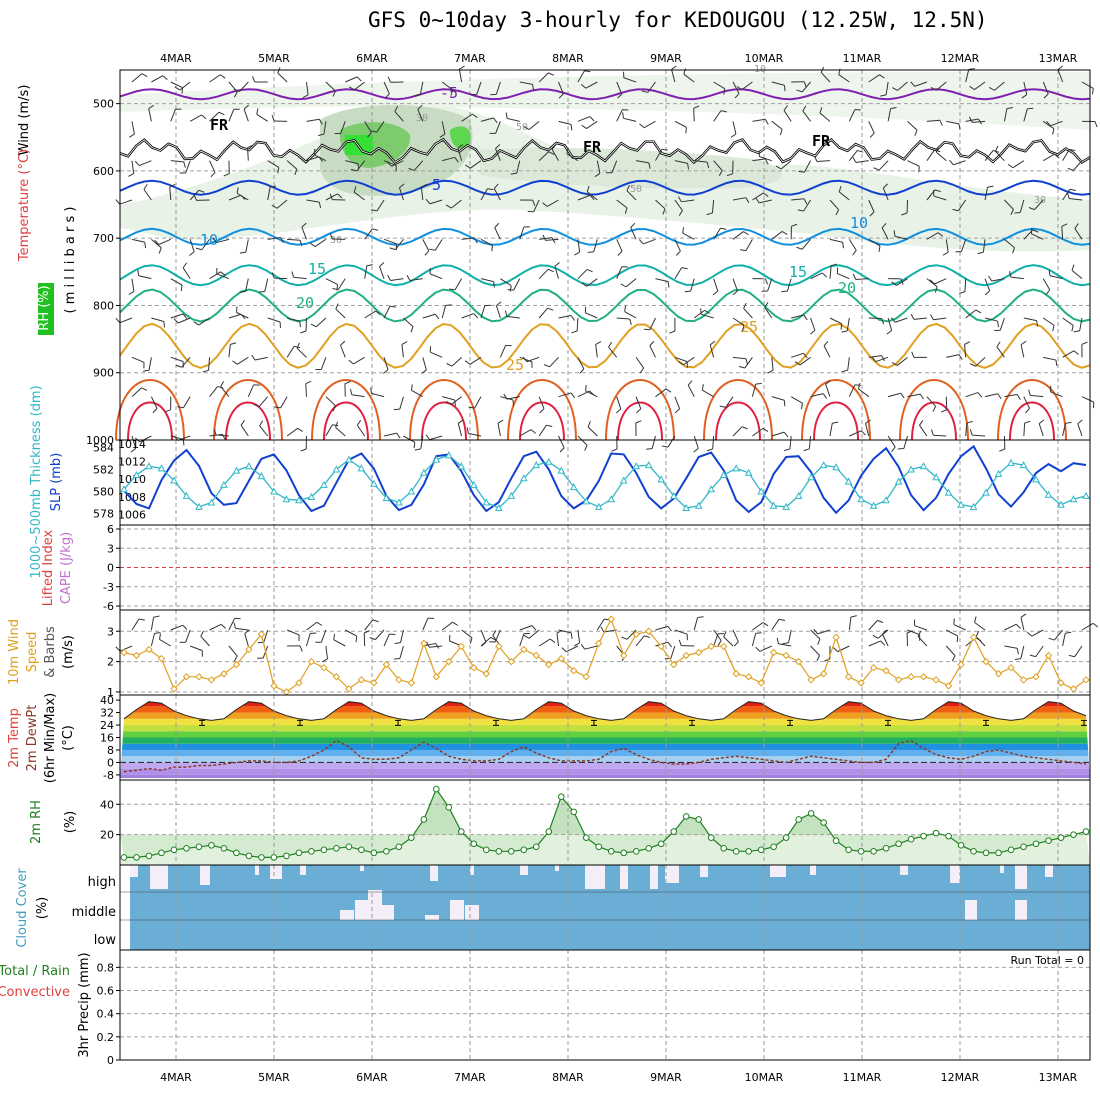 This screenshot has width=1100, height=1100. I want to click on cloud-level-label: low, so click(105, 940).